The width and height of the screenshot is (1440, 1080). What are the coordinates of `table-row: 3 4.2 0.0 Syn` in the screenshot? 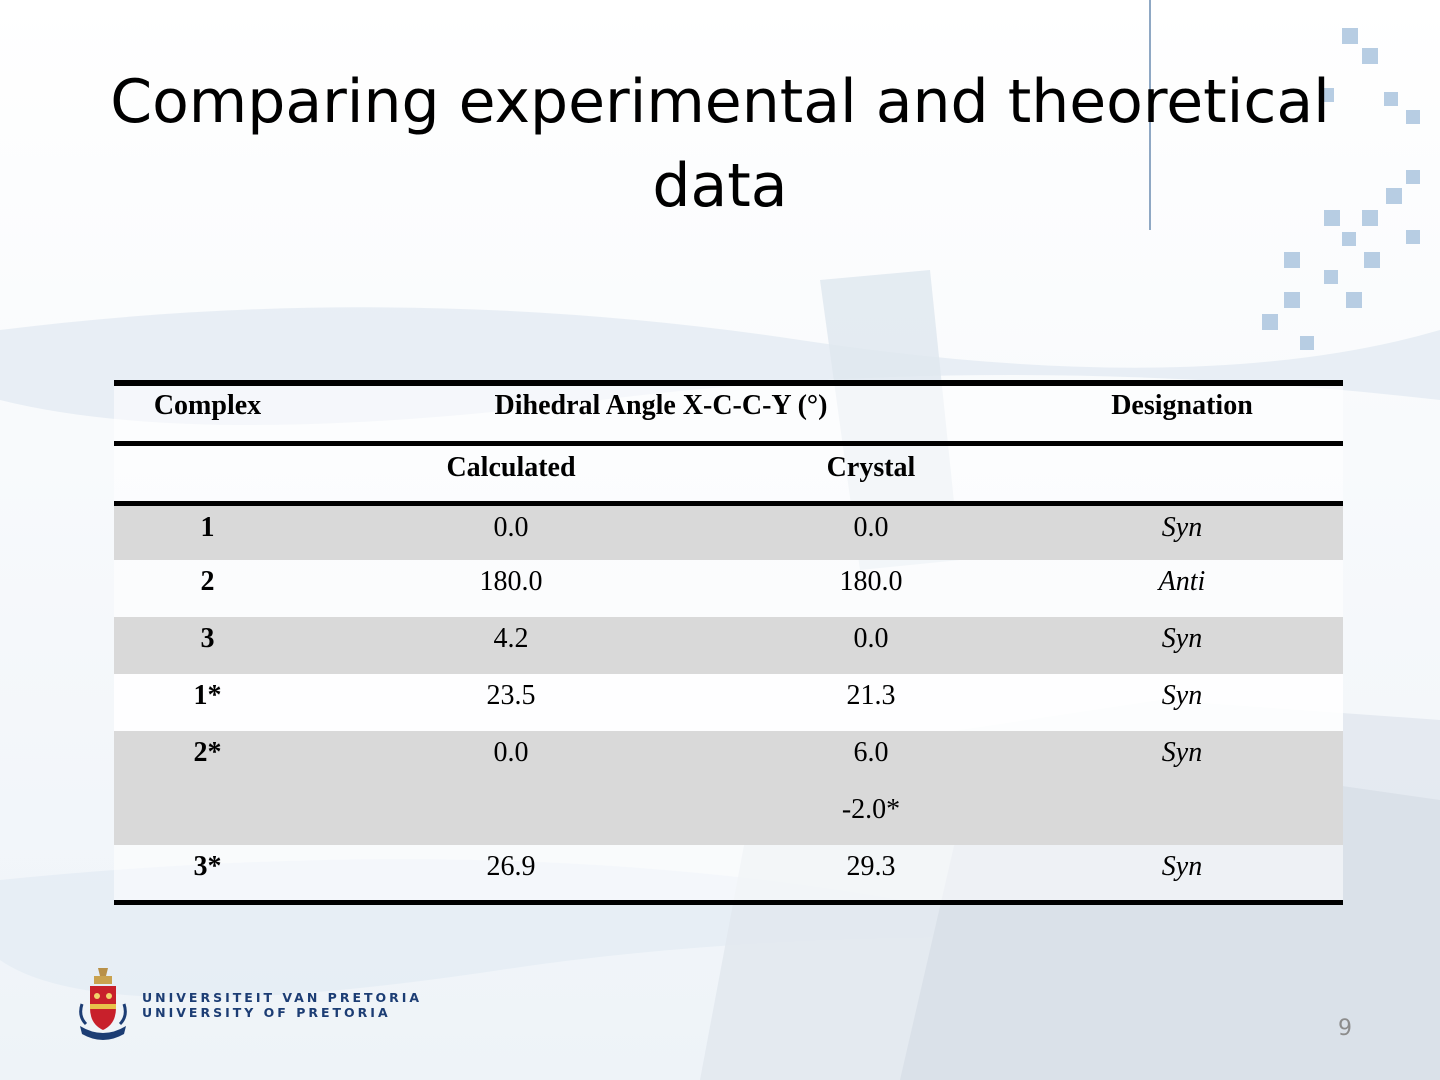 It's located at (728, 645).